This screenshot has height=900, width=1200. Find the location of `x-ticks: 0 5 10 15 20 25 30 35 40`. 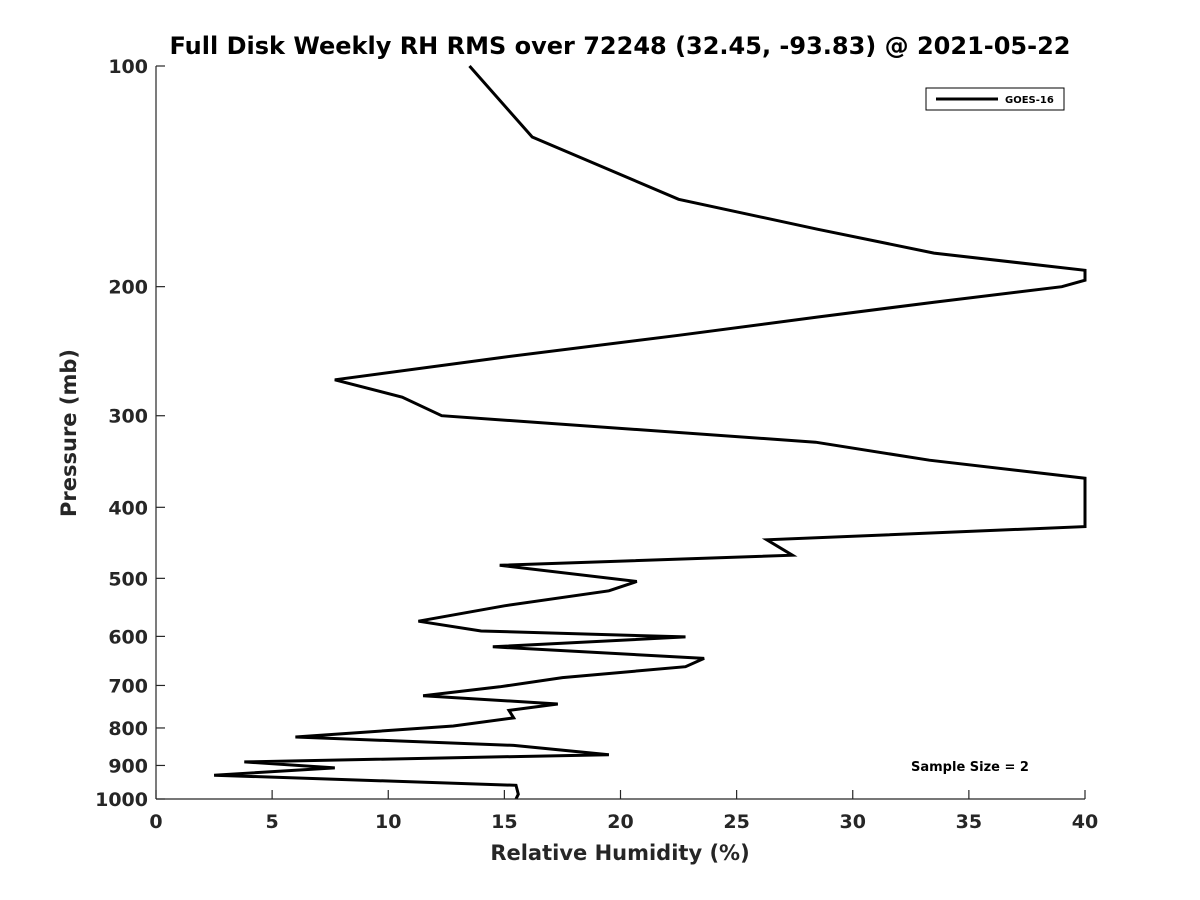

x-ticks: 0 5 10 15 20 25 30 35 40 is located at coordinates (623, 811).